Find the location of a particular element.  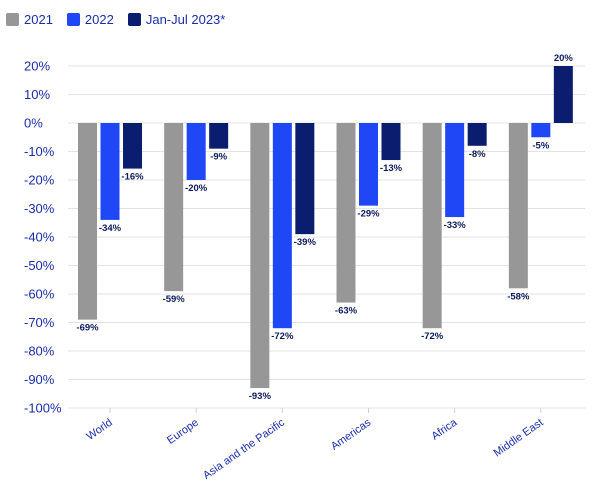

data-label: -33% is located at coordinates (455, 225).